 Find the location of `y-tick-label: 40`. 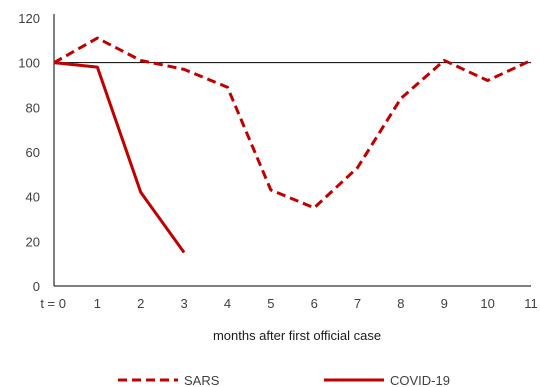

y-tick-label: 40 is located at coordinates (33, 197).